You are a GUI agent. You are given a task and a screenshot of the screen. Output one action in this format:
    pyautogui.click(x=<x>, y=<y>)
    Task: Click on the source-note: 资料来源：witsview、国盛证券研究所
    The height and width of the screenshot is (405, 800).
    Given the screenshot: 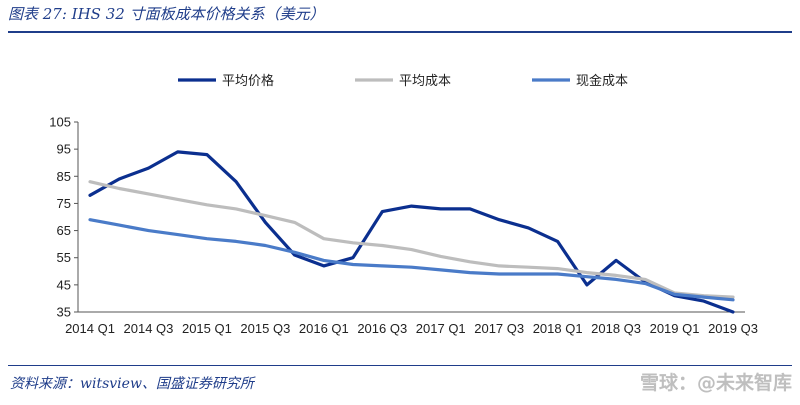 What is the action you would take?
    pyautogui.click(x=132, y=384)
    